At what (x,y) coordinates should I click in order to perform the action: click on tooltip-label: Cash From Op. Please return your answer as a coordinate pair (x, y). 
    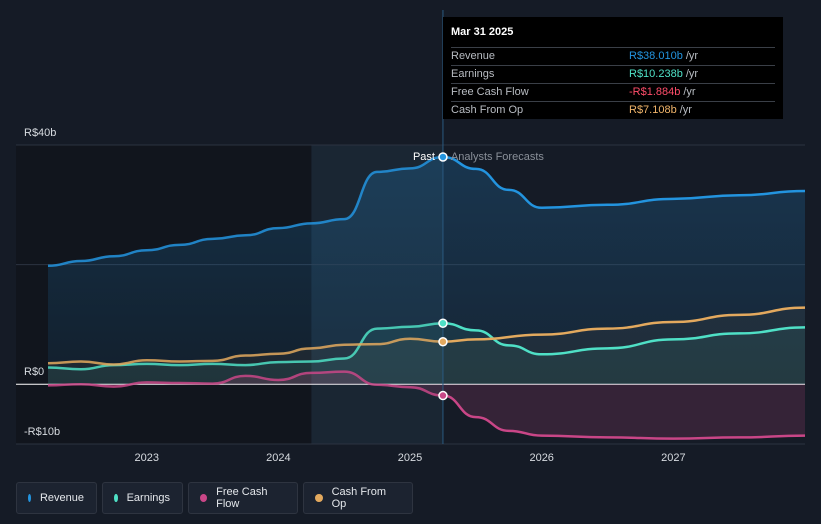
    Looking at the image, I should click on (487, 110).